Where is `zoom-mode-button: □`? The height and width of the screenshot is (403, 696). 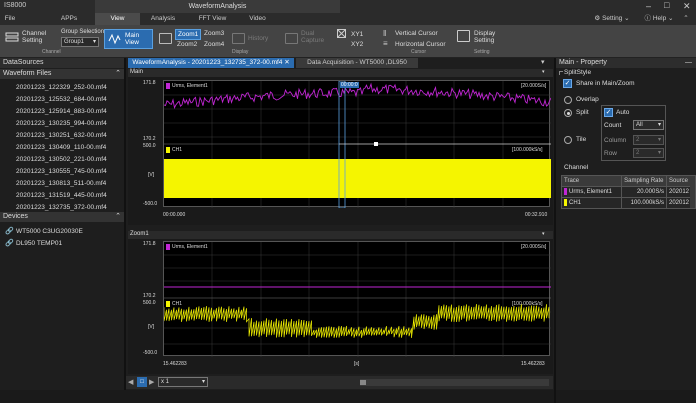
zoom-mode-button: □ is located at coordinates (142, 382).